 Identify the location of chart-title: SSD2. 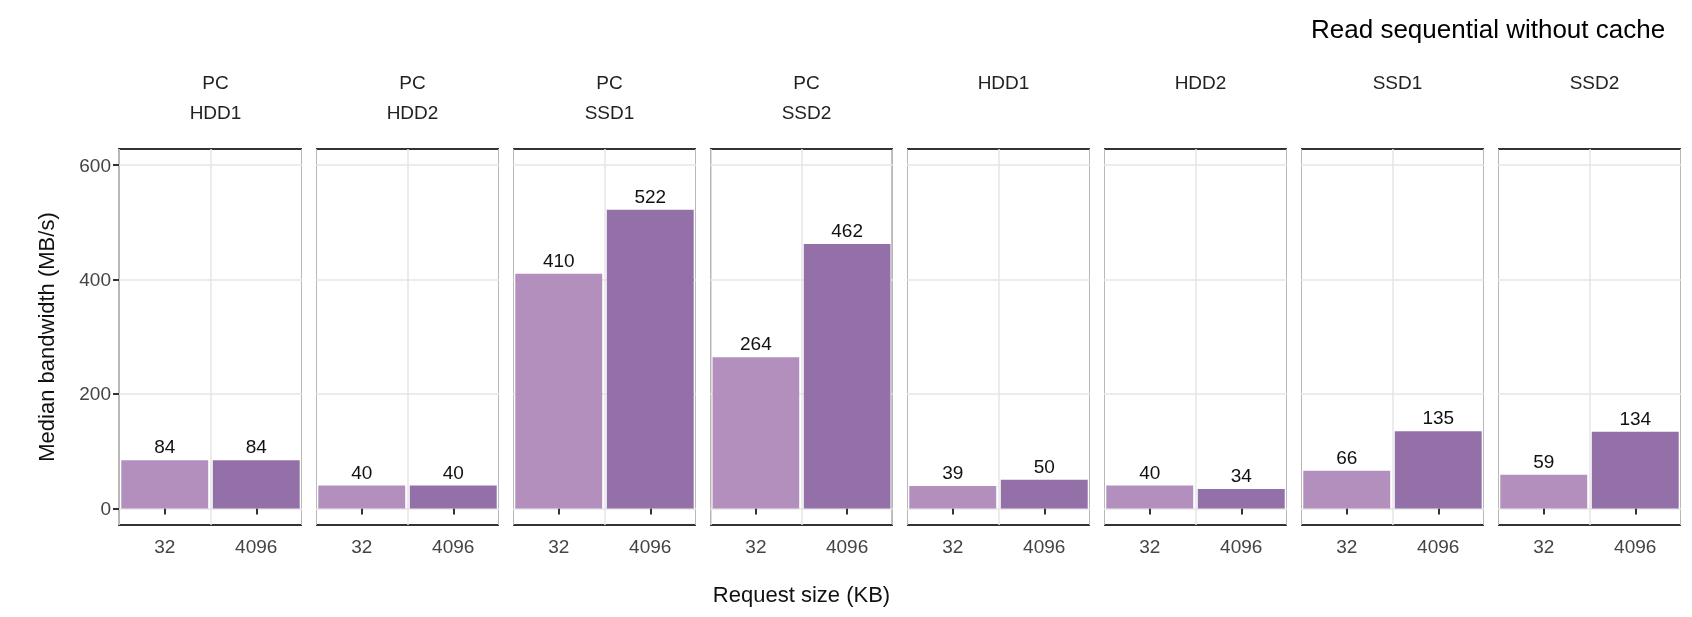
(1594, 82).